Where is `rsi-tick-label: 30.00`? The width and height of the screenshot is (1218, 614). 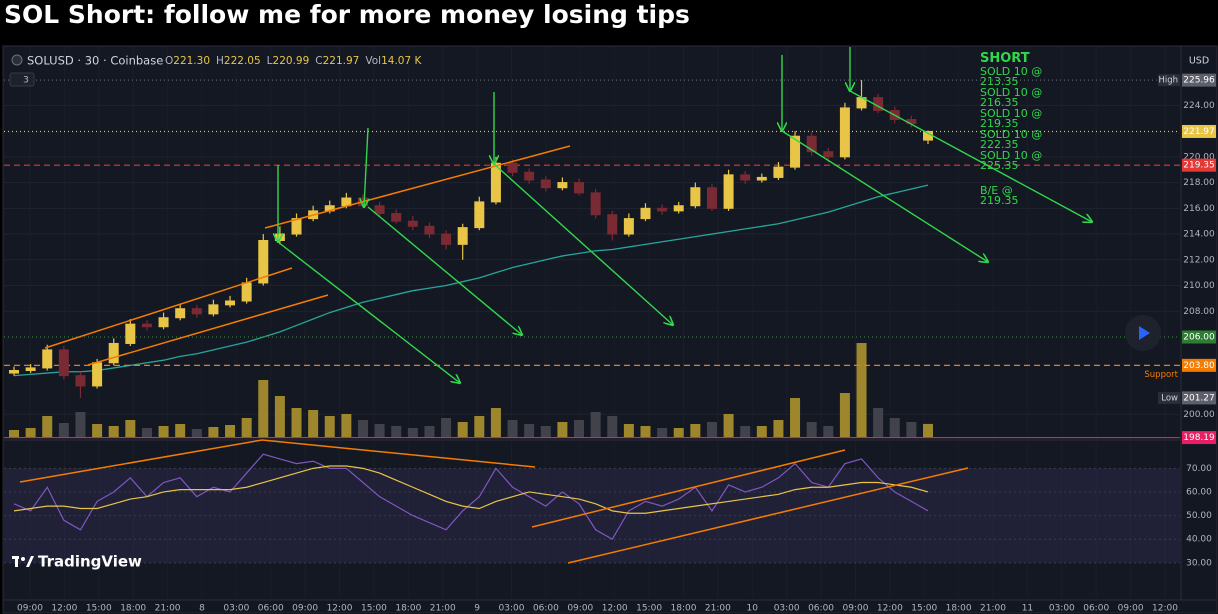 rsi-tick-label: 30.00 is located at coordinates (1199, 563).